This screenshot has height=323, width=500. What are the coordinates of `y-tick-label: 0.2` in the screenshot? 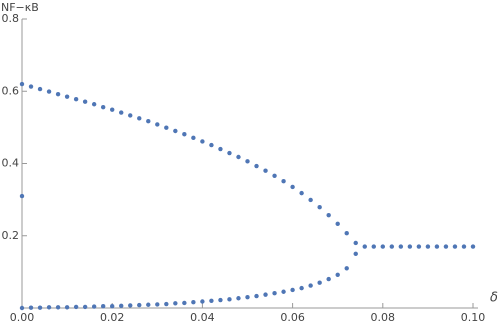 It's located at (11, 235).